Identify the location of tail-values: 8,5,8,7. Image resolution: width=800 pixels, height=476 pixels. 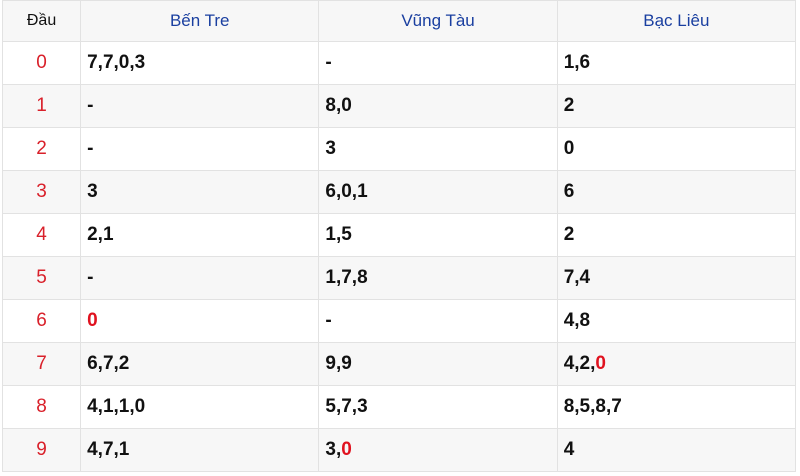
(592, 406).